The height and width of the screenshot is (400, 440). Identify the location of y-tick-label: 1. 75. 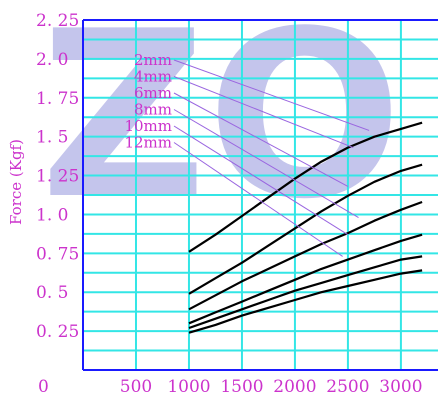
(57, 99).